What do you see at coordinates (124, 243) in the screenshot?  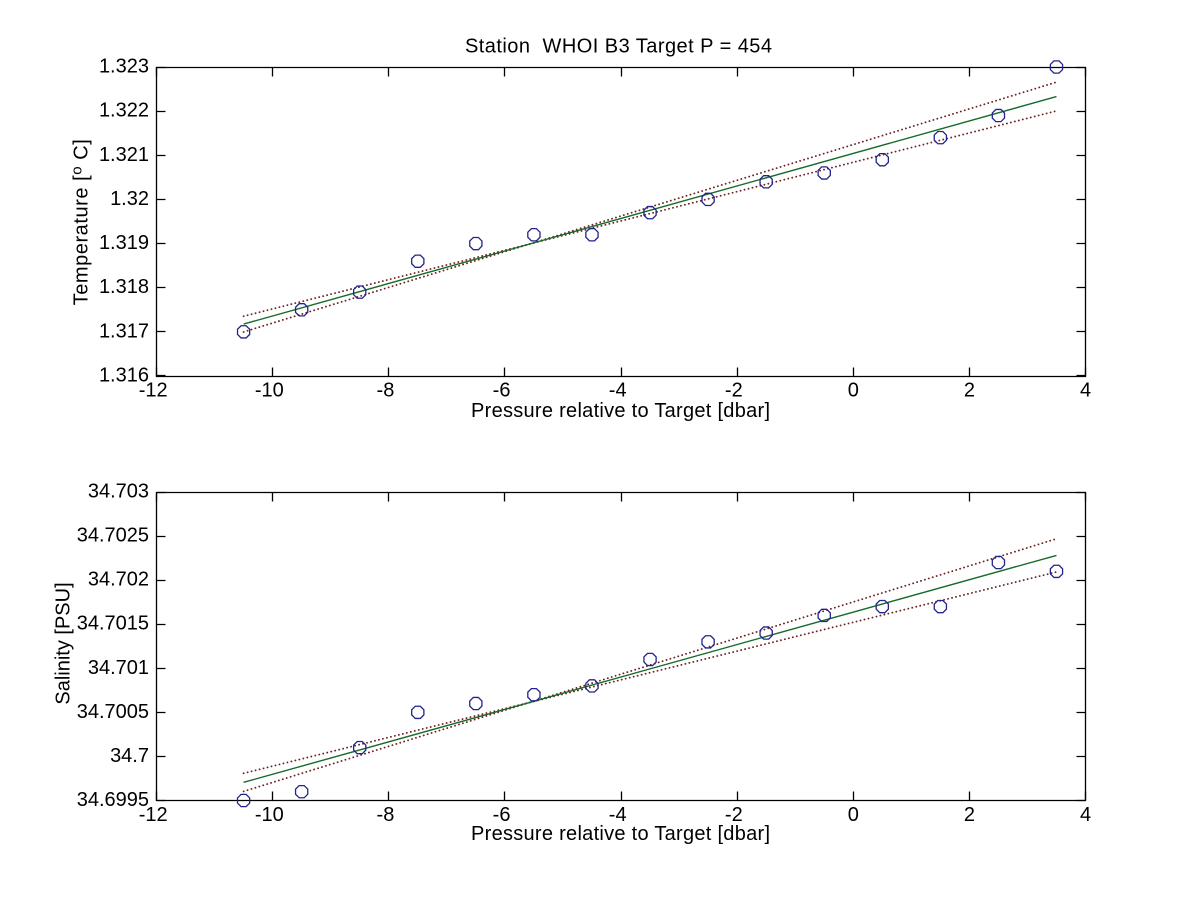 I see `svg-text: 1.319` at bounding box center [124, 243].